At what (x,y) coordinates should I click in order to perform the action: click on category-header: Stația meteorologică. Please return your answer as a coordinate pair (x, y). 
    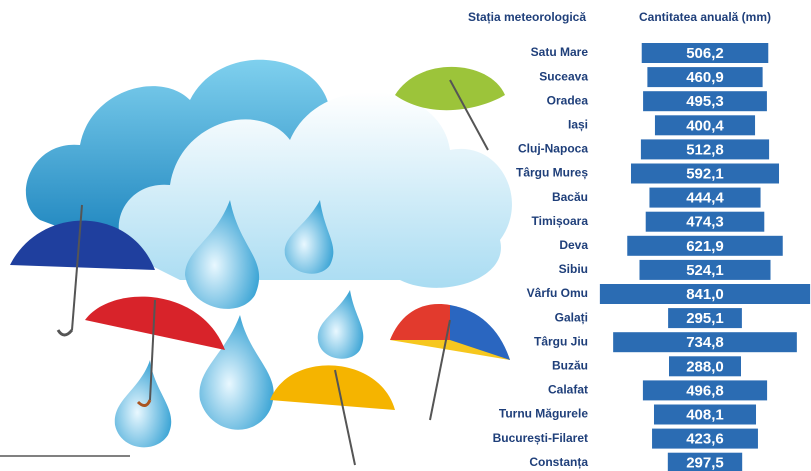
    Looking at the image, I should click on (527, 17).